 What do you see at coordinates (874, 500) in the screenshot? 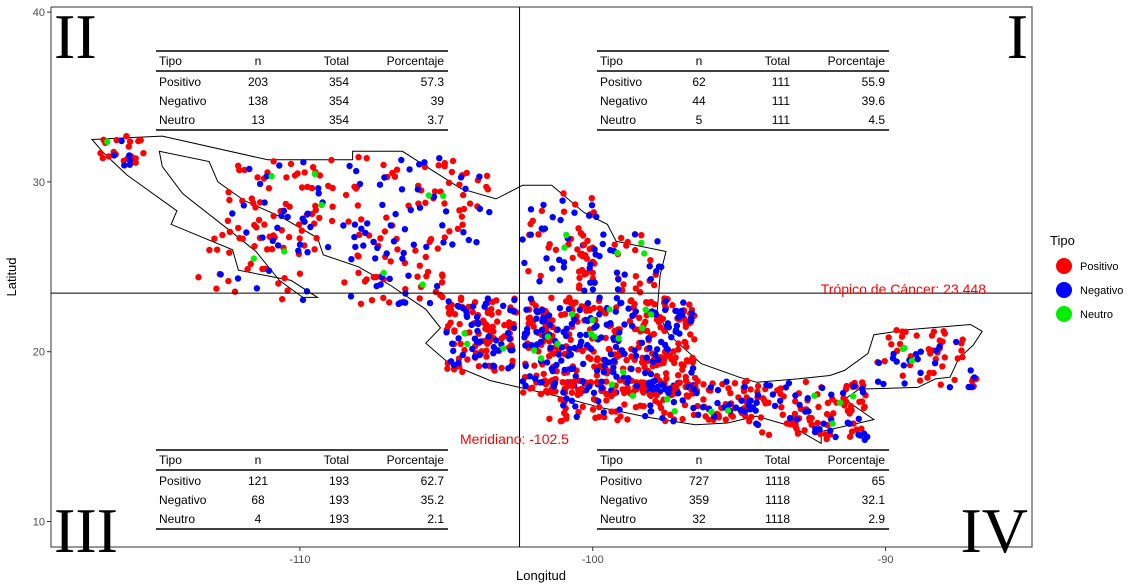
I see `table-cell: 32.1` at bounding box center [874, 500].